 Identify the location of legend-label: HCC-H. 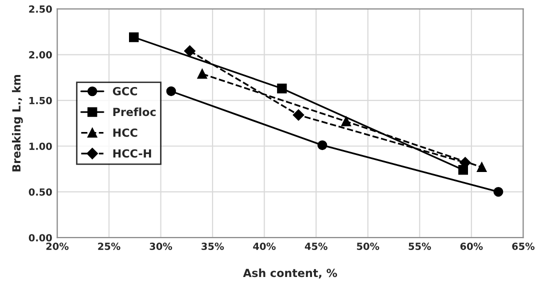
(132, 153).